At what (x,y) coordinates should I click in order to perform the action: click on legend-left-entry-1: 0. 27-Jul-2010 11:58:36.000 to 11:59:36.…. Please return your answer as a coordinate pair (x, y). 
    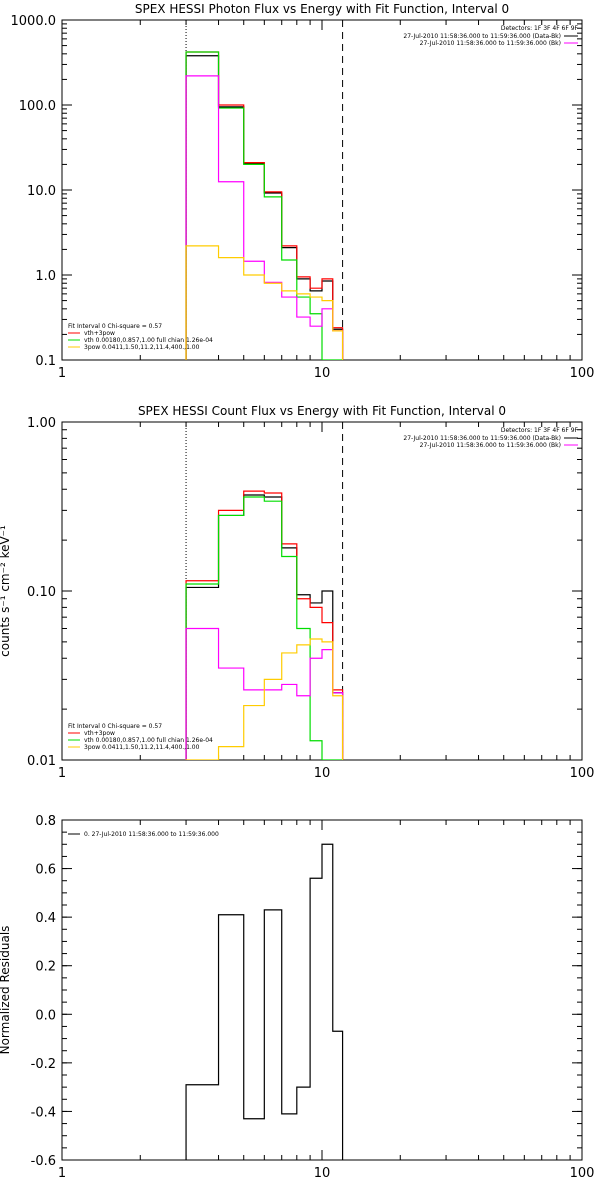
    Looking at the image, I should click on (151, 834).